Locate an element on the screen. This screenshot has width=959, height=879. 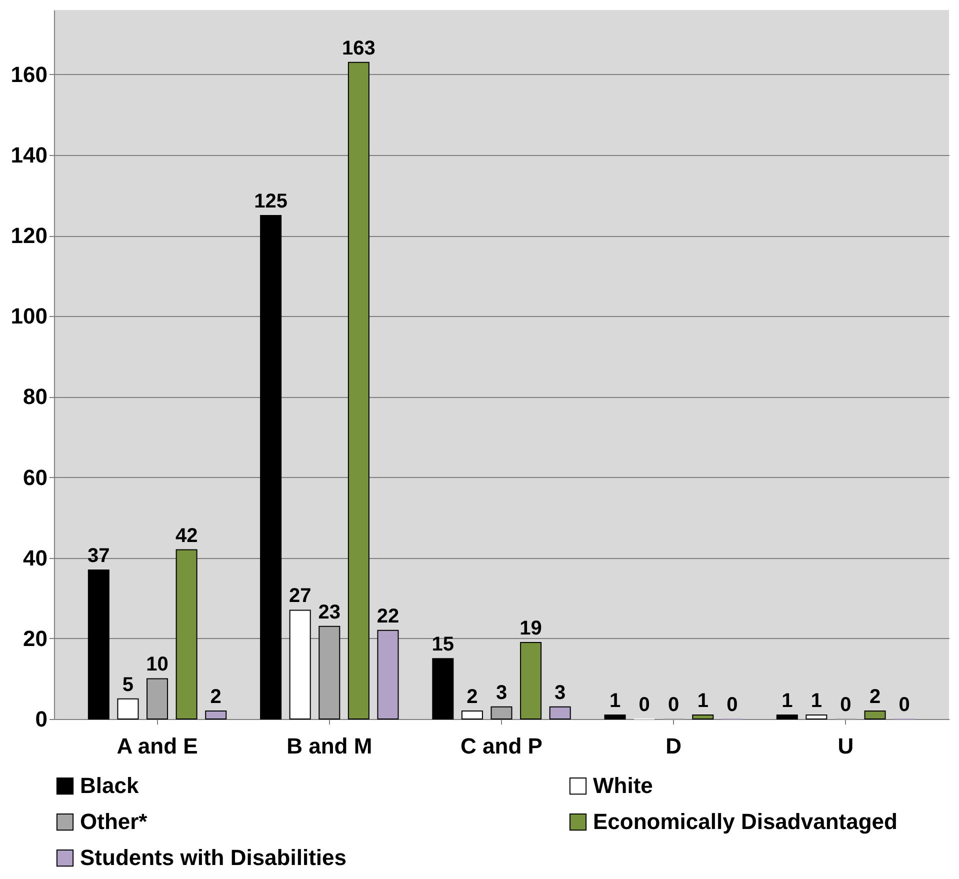
y-tick-label: 120 is located at coordinates (29, 235).